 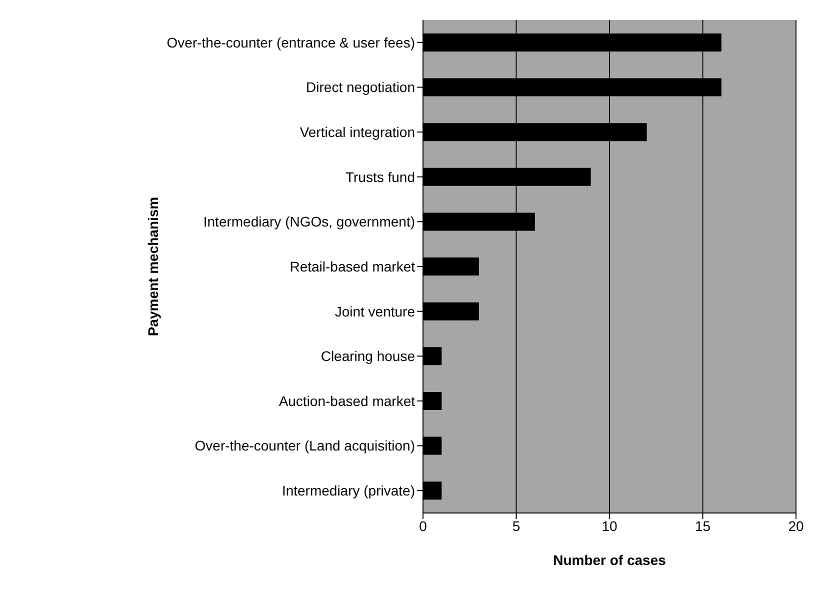 What do you see at coordinates (796, 526) in the screenshot?
I see `x-tick-label: 20` at bounding box center [796, 526].